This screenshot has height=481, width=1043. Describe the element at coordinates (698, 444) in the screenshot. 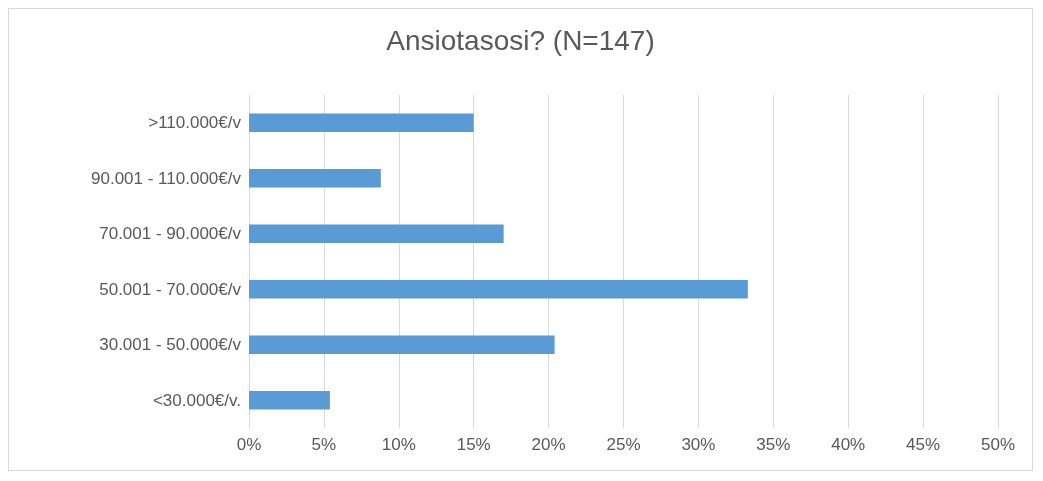

I see `x-tick-label: 30%` at that location.